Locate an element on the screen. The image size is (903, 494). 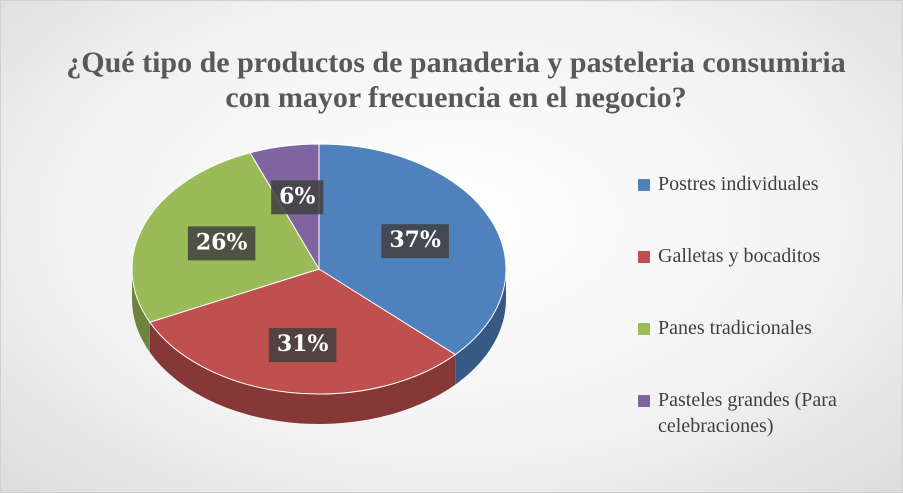
legend-item: Postres individuales is located at coordinates (765, 184).